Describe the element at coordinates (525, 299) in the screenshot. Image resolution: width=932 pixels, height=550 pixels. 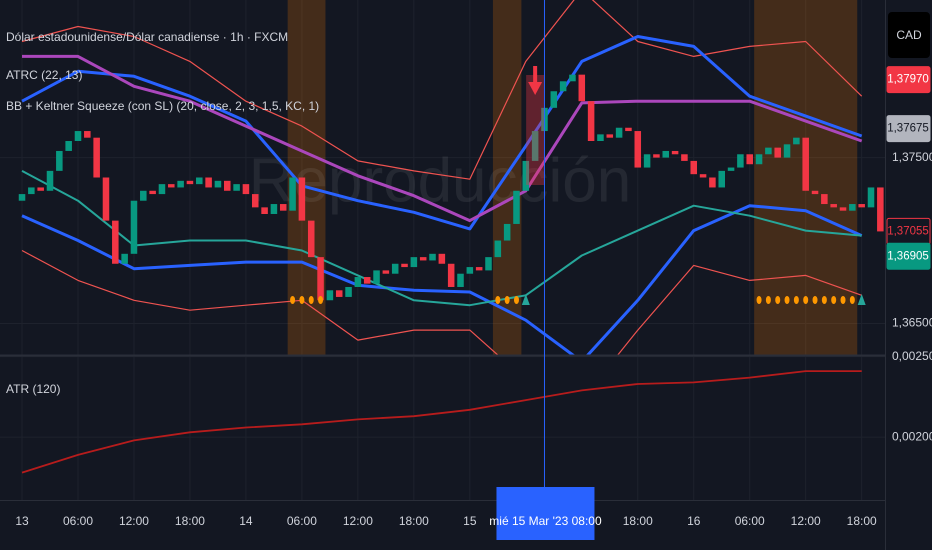
I see `breakout-marker` at that location.